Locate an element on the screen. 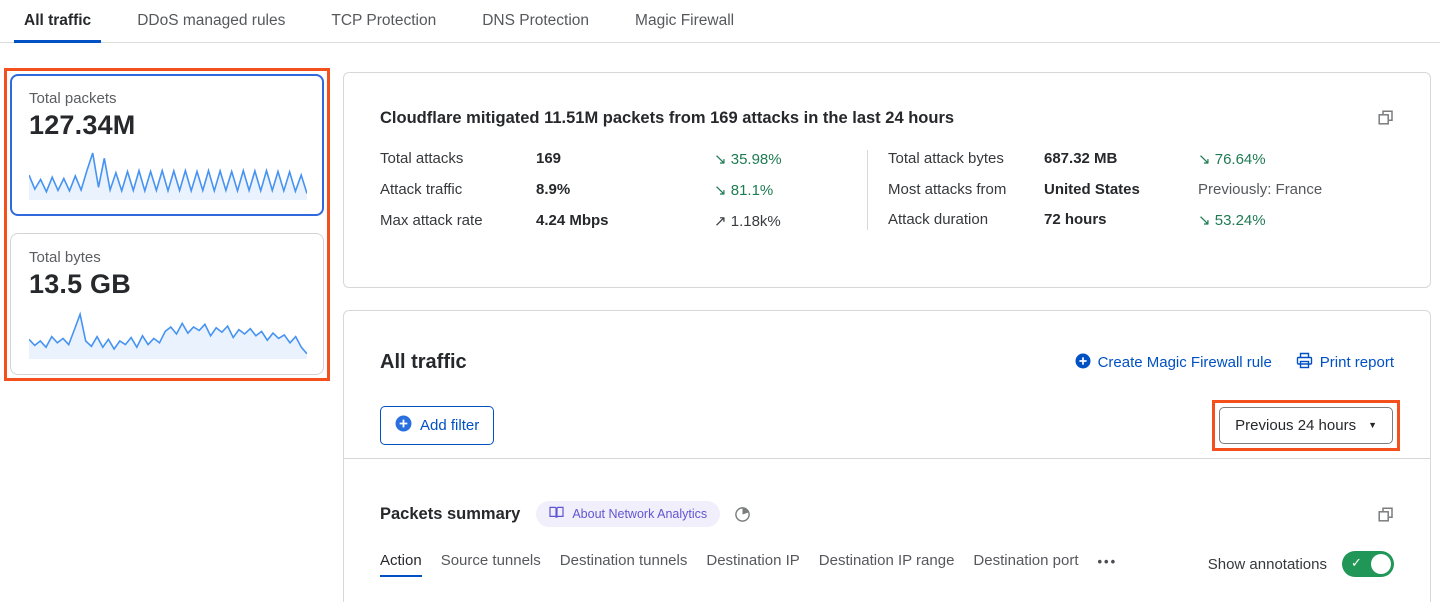  metric-card-total-packets: Total packets 127.34M is located at coordinates (167, 145).